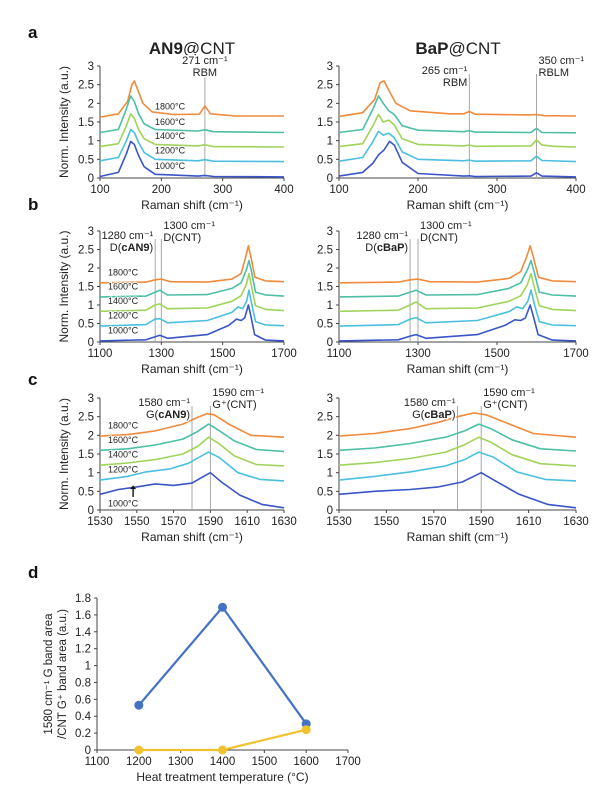 The image size is (610, 806). I want to click on x-tick-label: 1500, so click(497, 354).